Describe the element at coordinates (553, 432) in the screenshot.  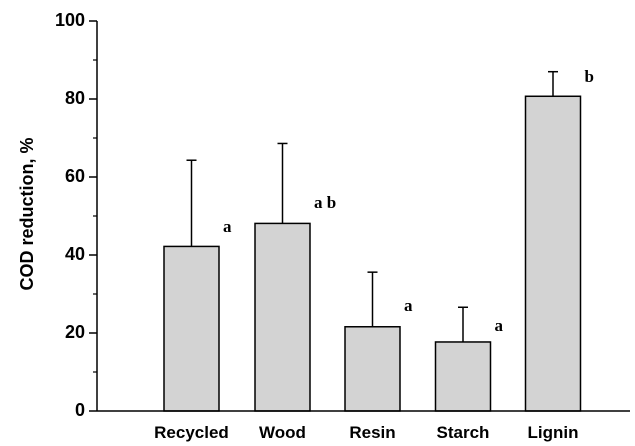
I see `x-tick-label-lignin: Lignin` at that location.